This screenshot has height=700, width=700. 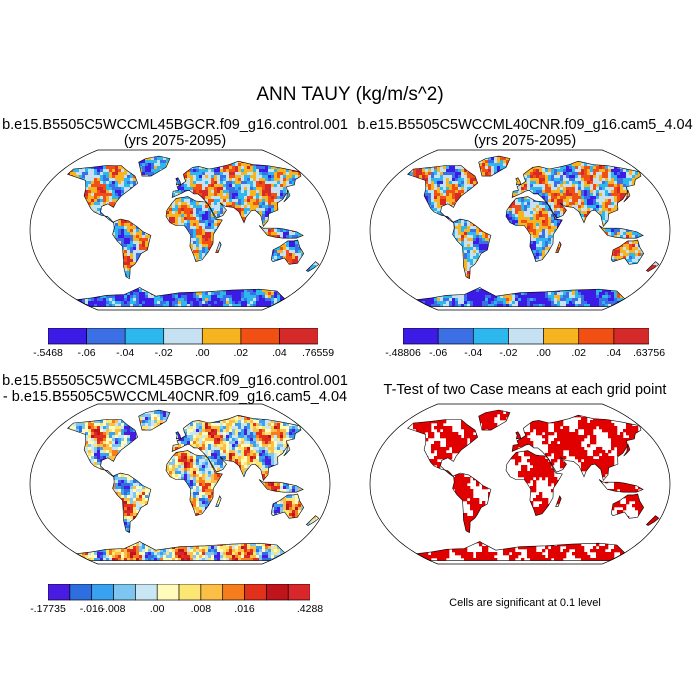 I want to click on panel1-colorbar, so click(x=183, y=336).